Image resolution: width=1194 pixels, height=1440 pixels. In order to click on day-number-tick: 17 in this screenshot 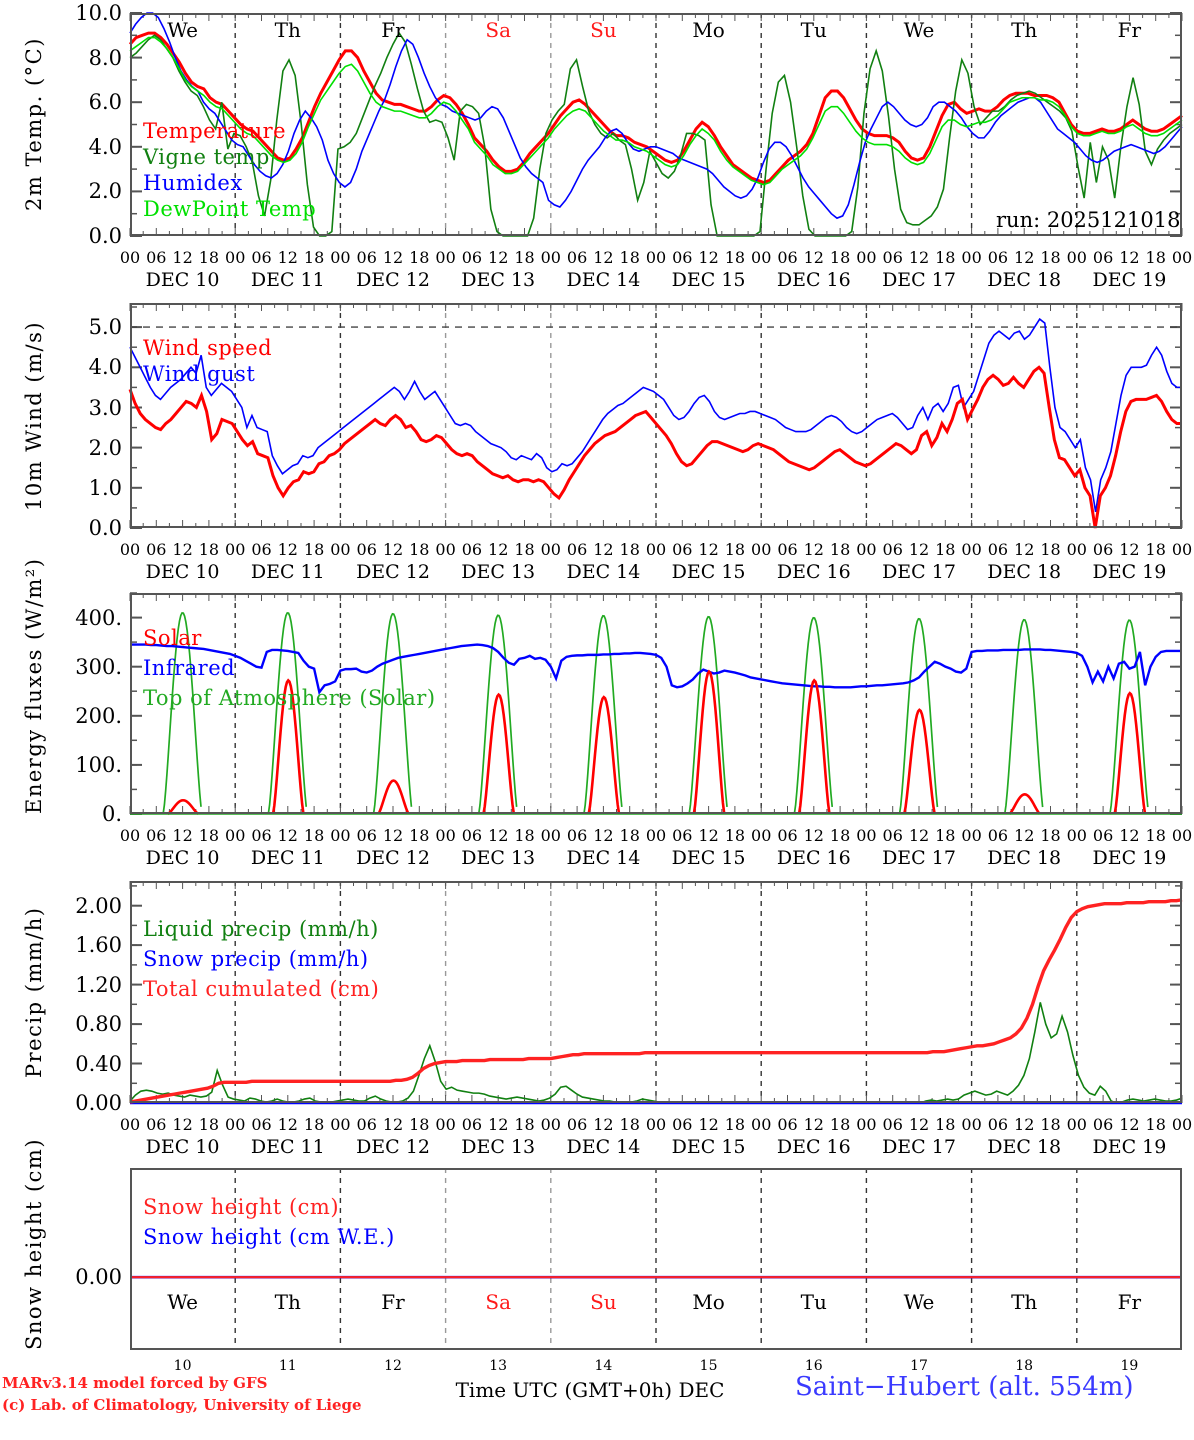, I will do `click(919, 1366)`.